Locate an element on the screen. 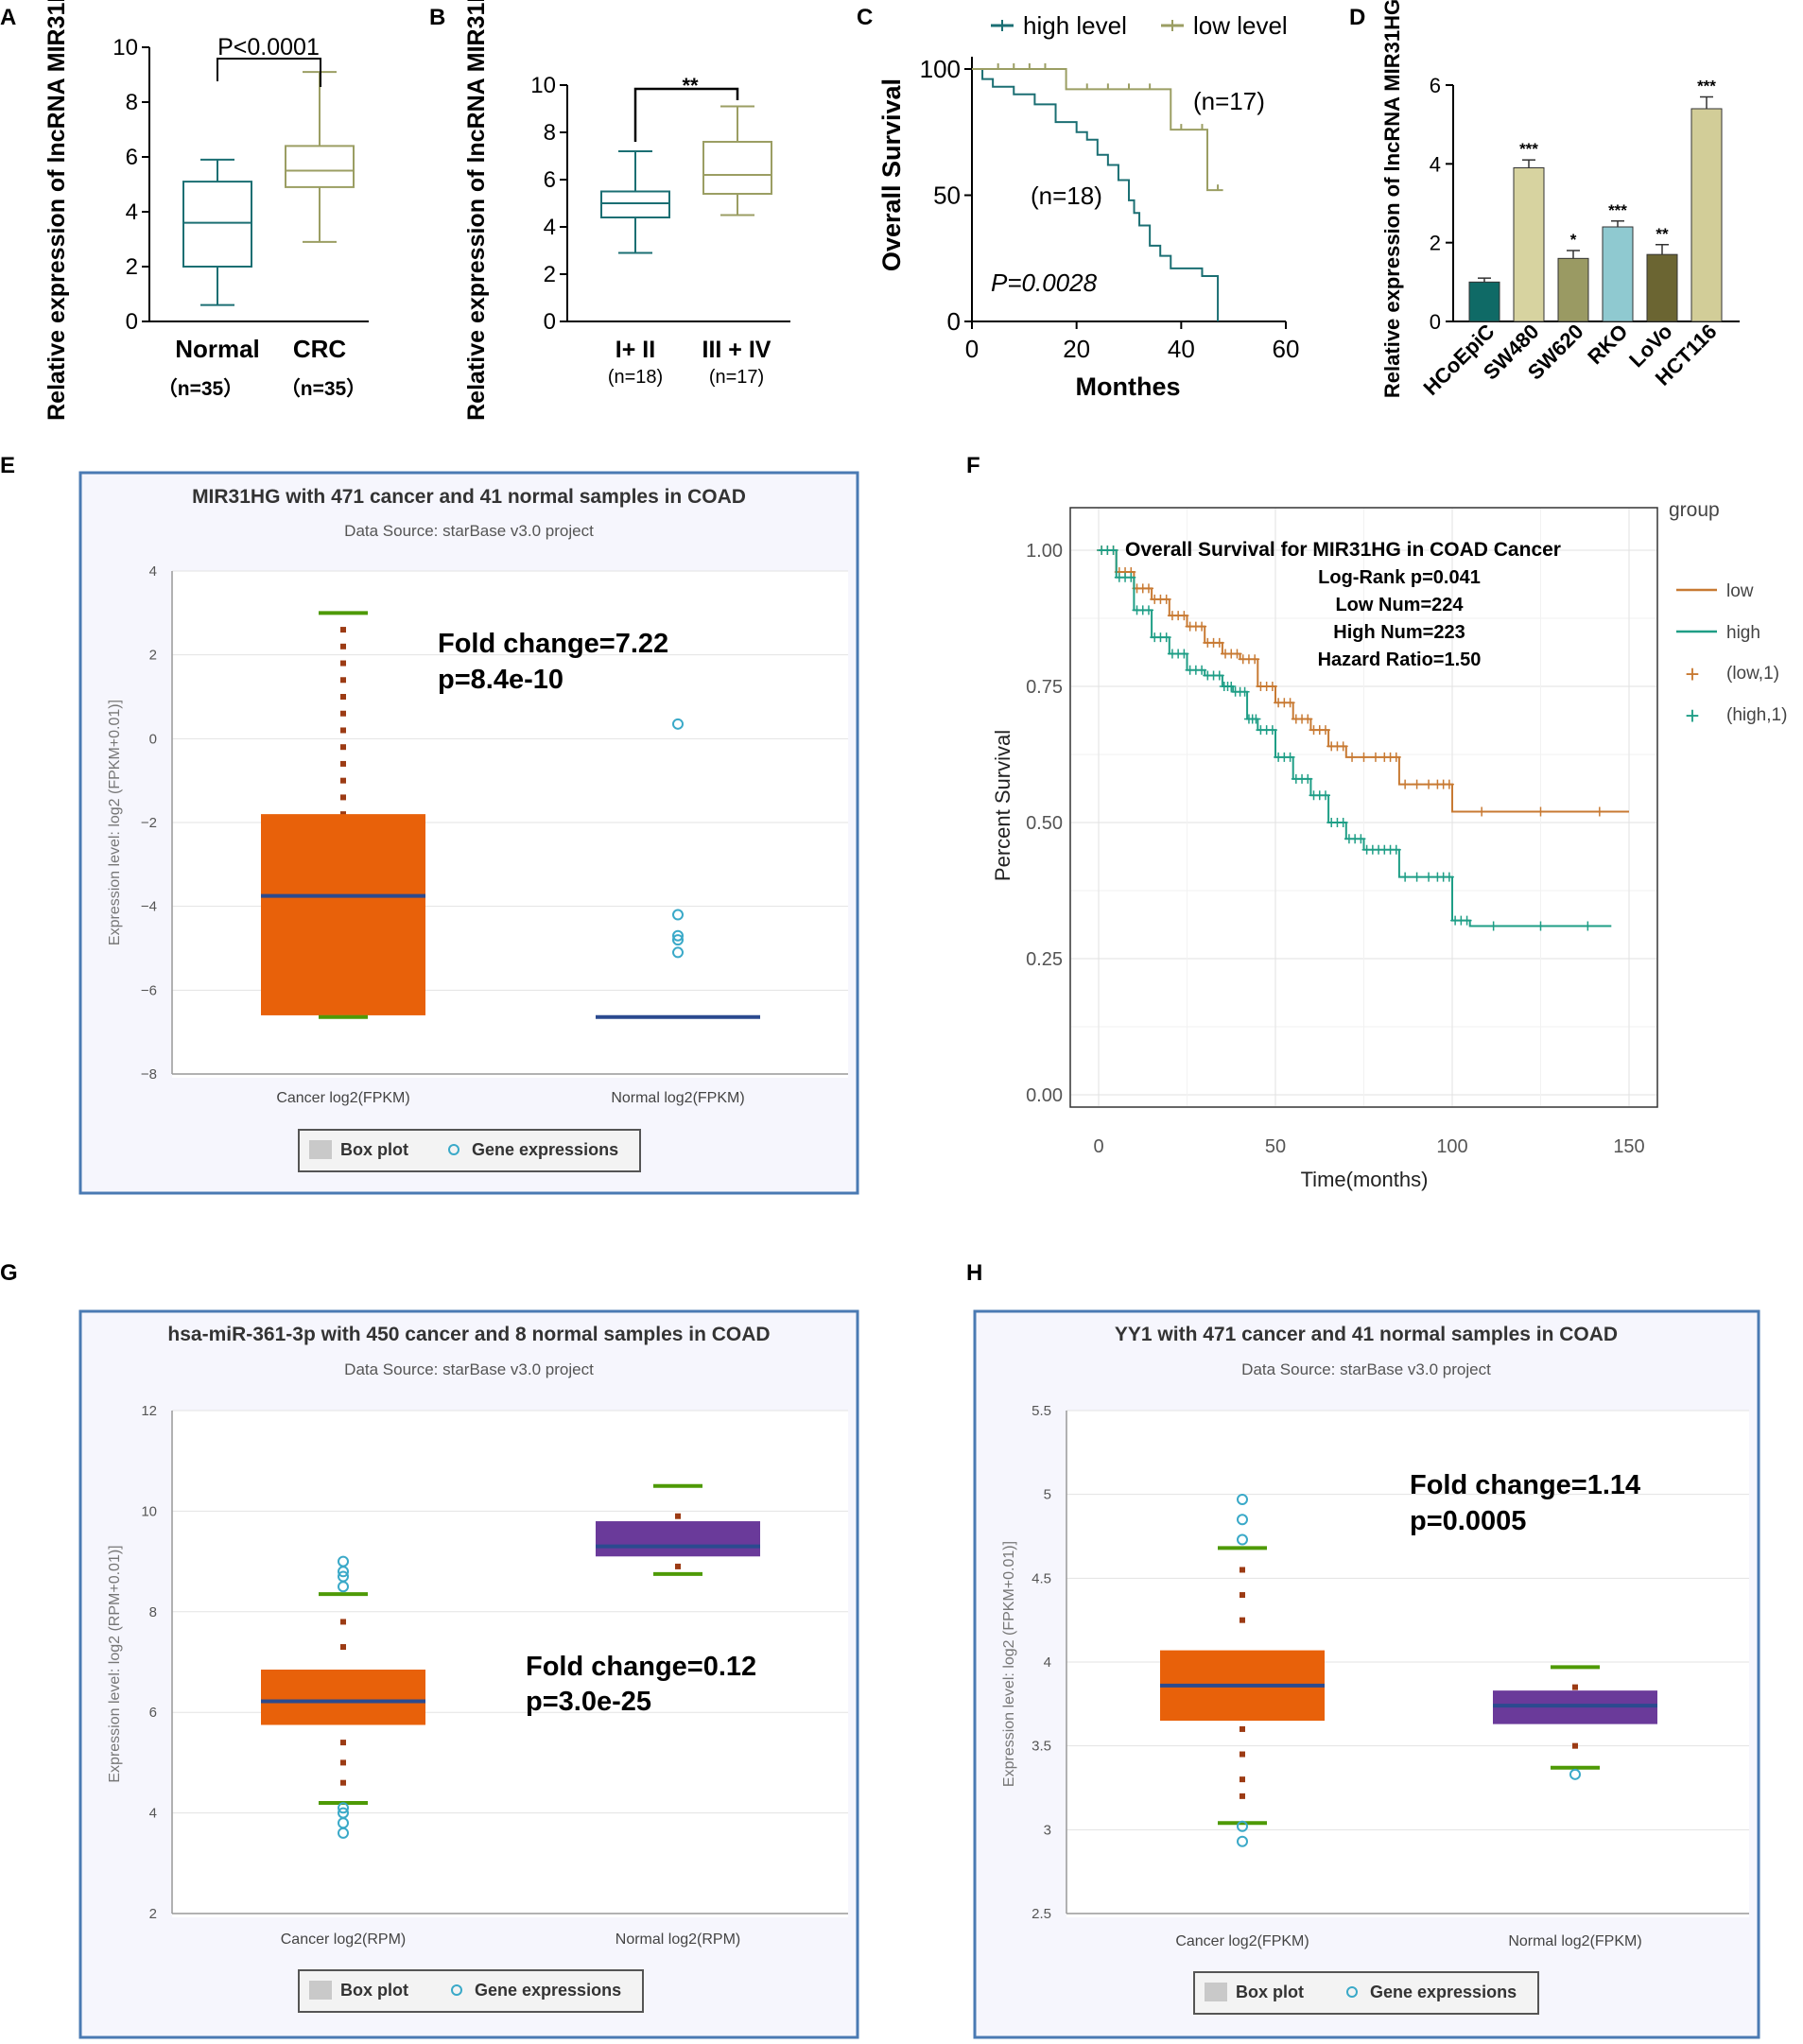 The width and height of the screenshot is (1803, 2044). panel-f-legend-cross-high: + is located at coordinates (1692, 716).